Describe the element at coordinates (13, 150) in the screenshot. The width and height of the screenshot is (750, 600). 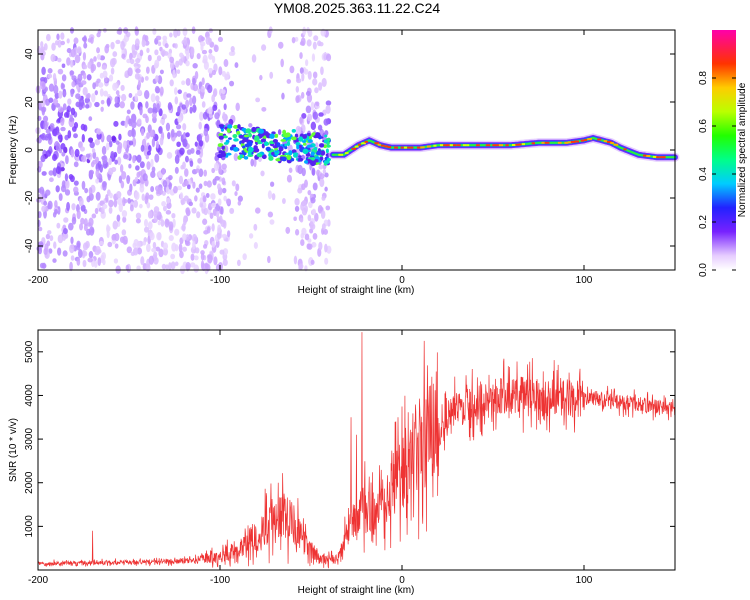
I see `spectrogram-y-label: Frequency (Hz)` at that location.